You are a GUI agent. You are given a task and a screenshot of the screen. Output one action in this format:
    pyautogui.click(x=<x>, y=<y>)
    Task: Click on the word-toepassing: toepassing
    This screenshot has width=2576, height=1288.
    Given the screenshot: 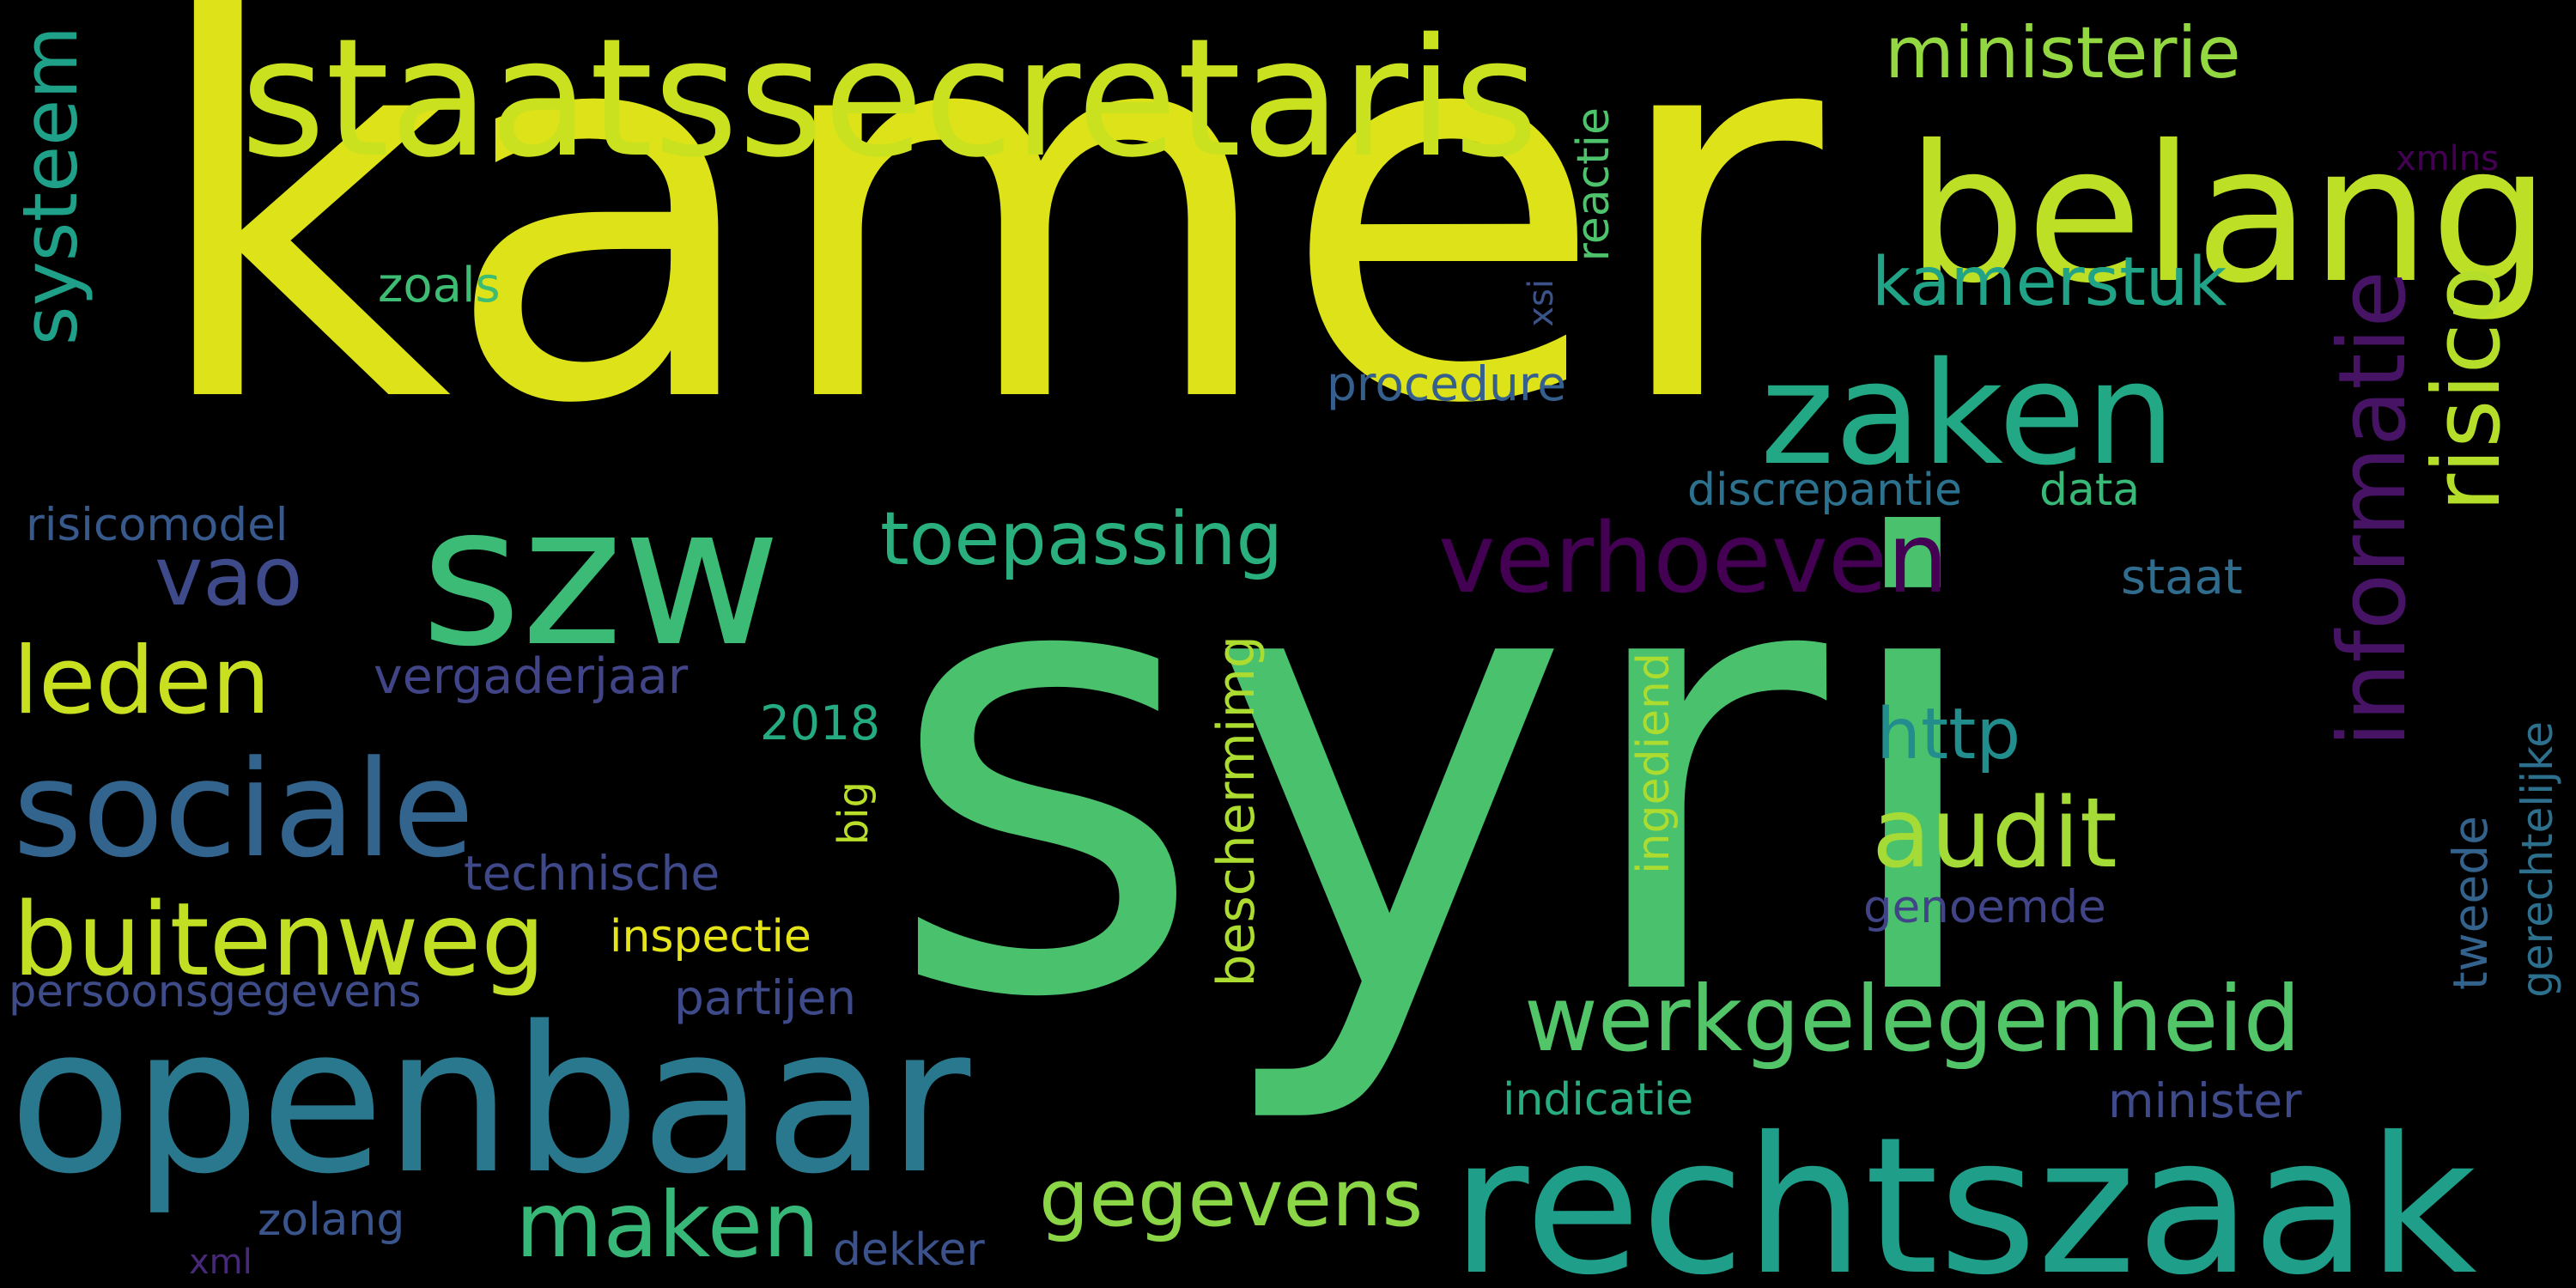 What is the action you would take?
    pyautogui.click(x=1082, y=539)
    